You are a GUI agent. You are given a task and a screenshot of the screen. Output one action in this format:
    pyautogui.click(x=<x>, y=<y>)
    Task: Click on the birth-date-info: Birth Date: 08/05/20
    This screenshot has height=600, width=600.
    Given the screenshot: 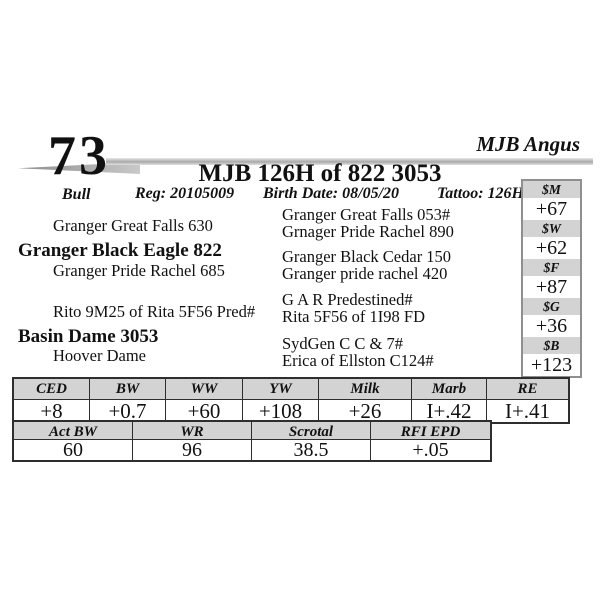 What is the action you would take?
    pyautogui.click(x=331, y=194)
    